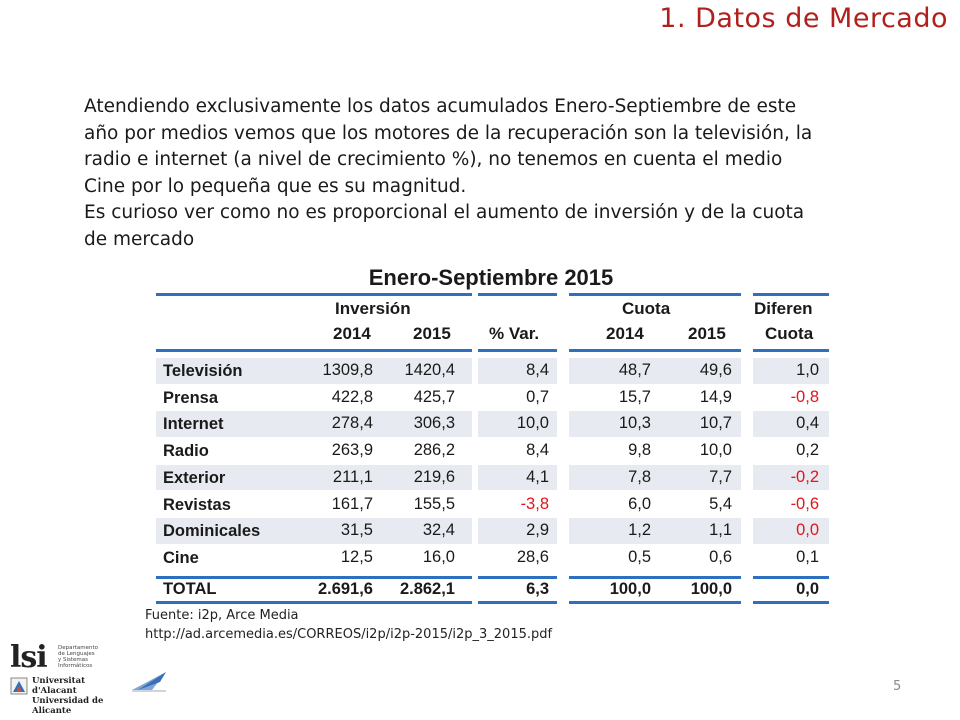  Describe the element at coordinates (190, 589) in the screenshot. I see `total-label: TOTAL` at that location.